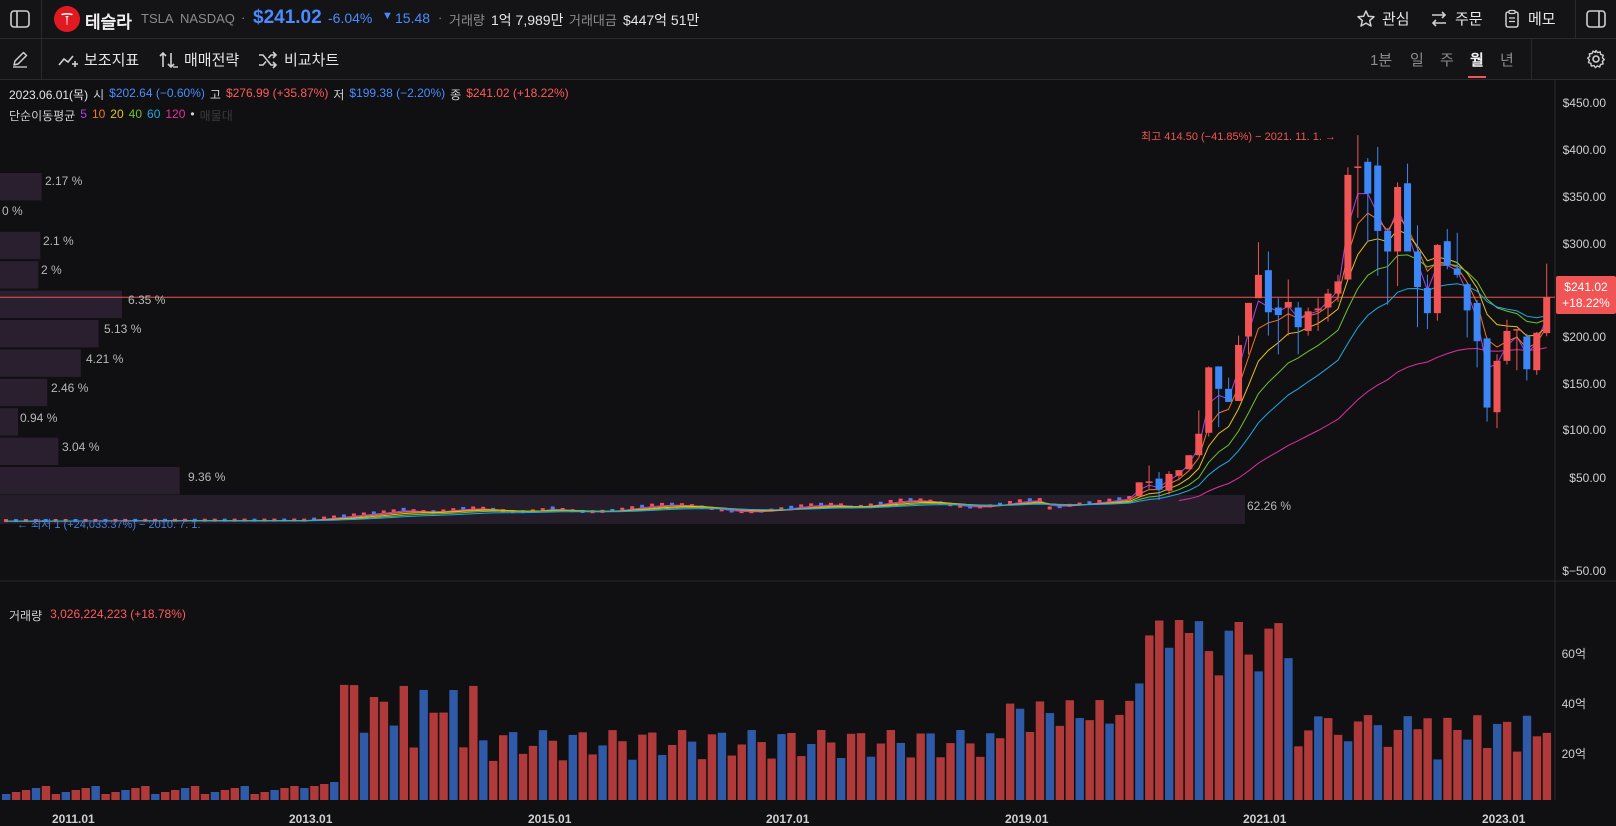  I want to click on watchlist-button: 관심, so click(1383, 18).